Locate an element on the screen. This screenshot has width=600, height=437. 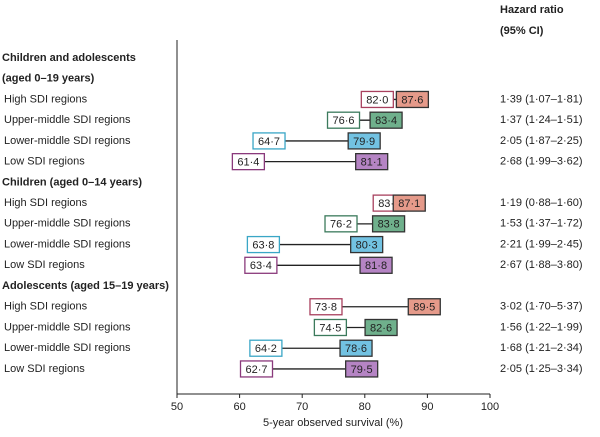
hazard-ratio: 1·68 (1·21–2·34) is located at coordinates (541, 348).